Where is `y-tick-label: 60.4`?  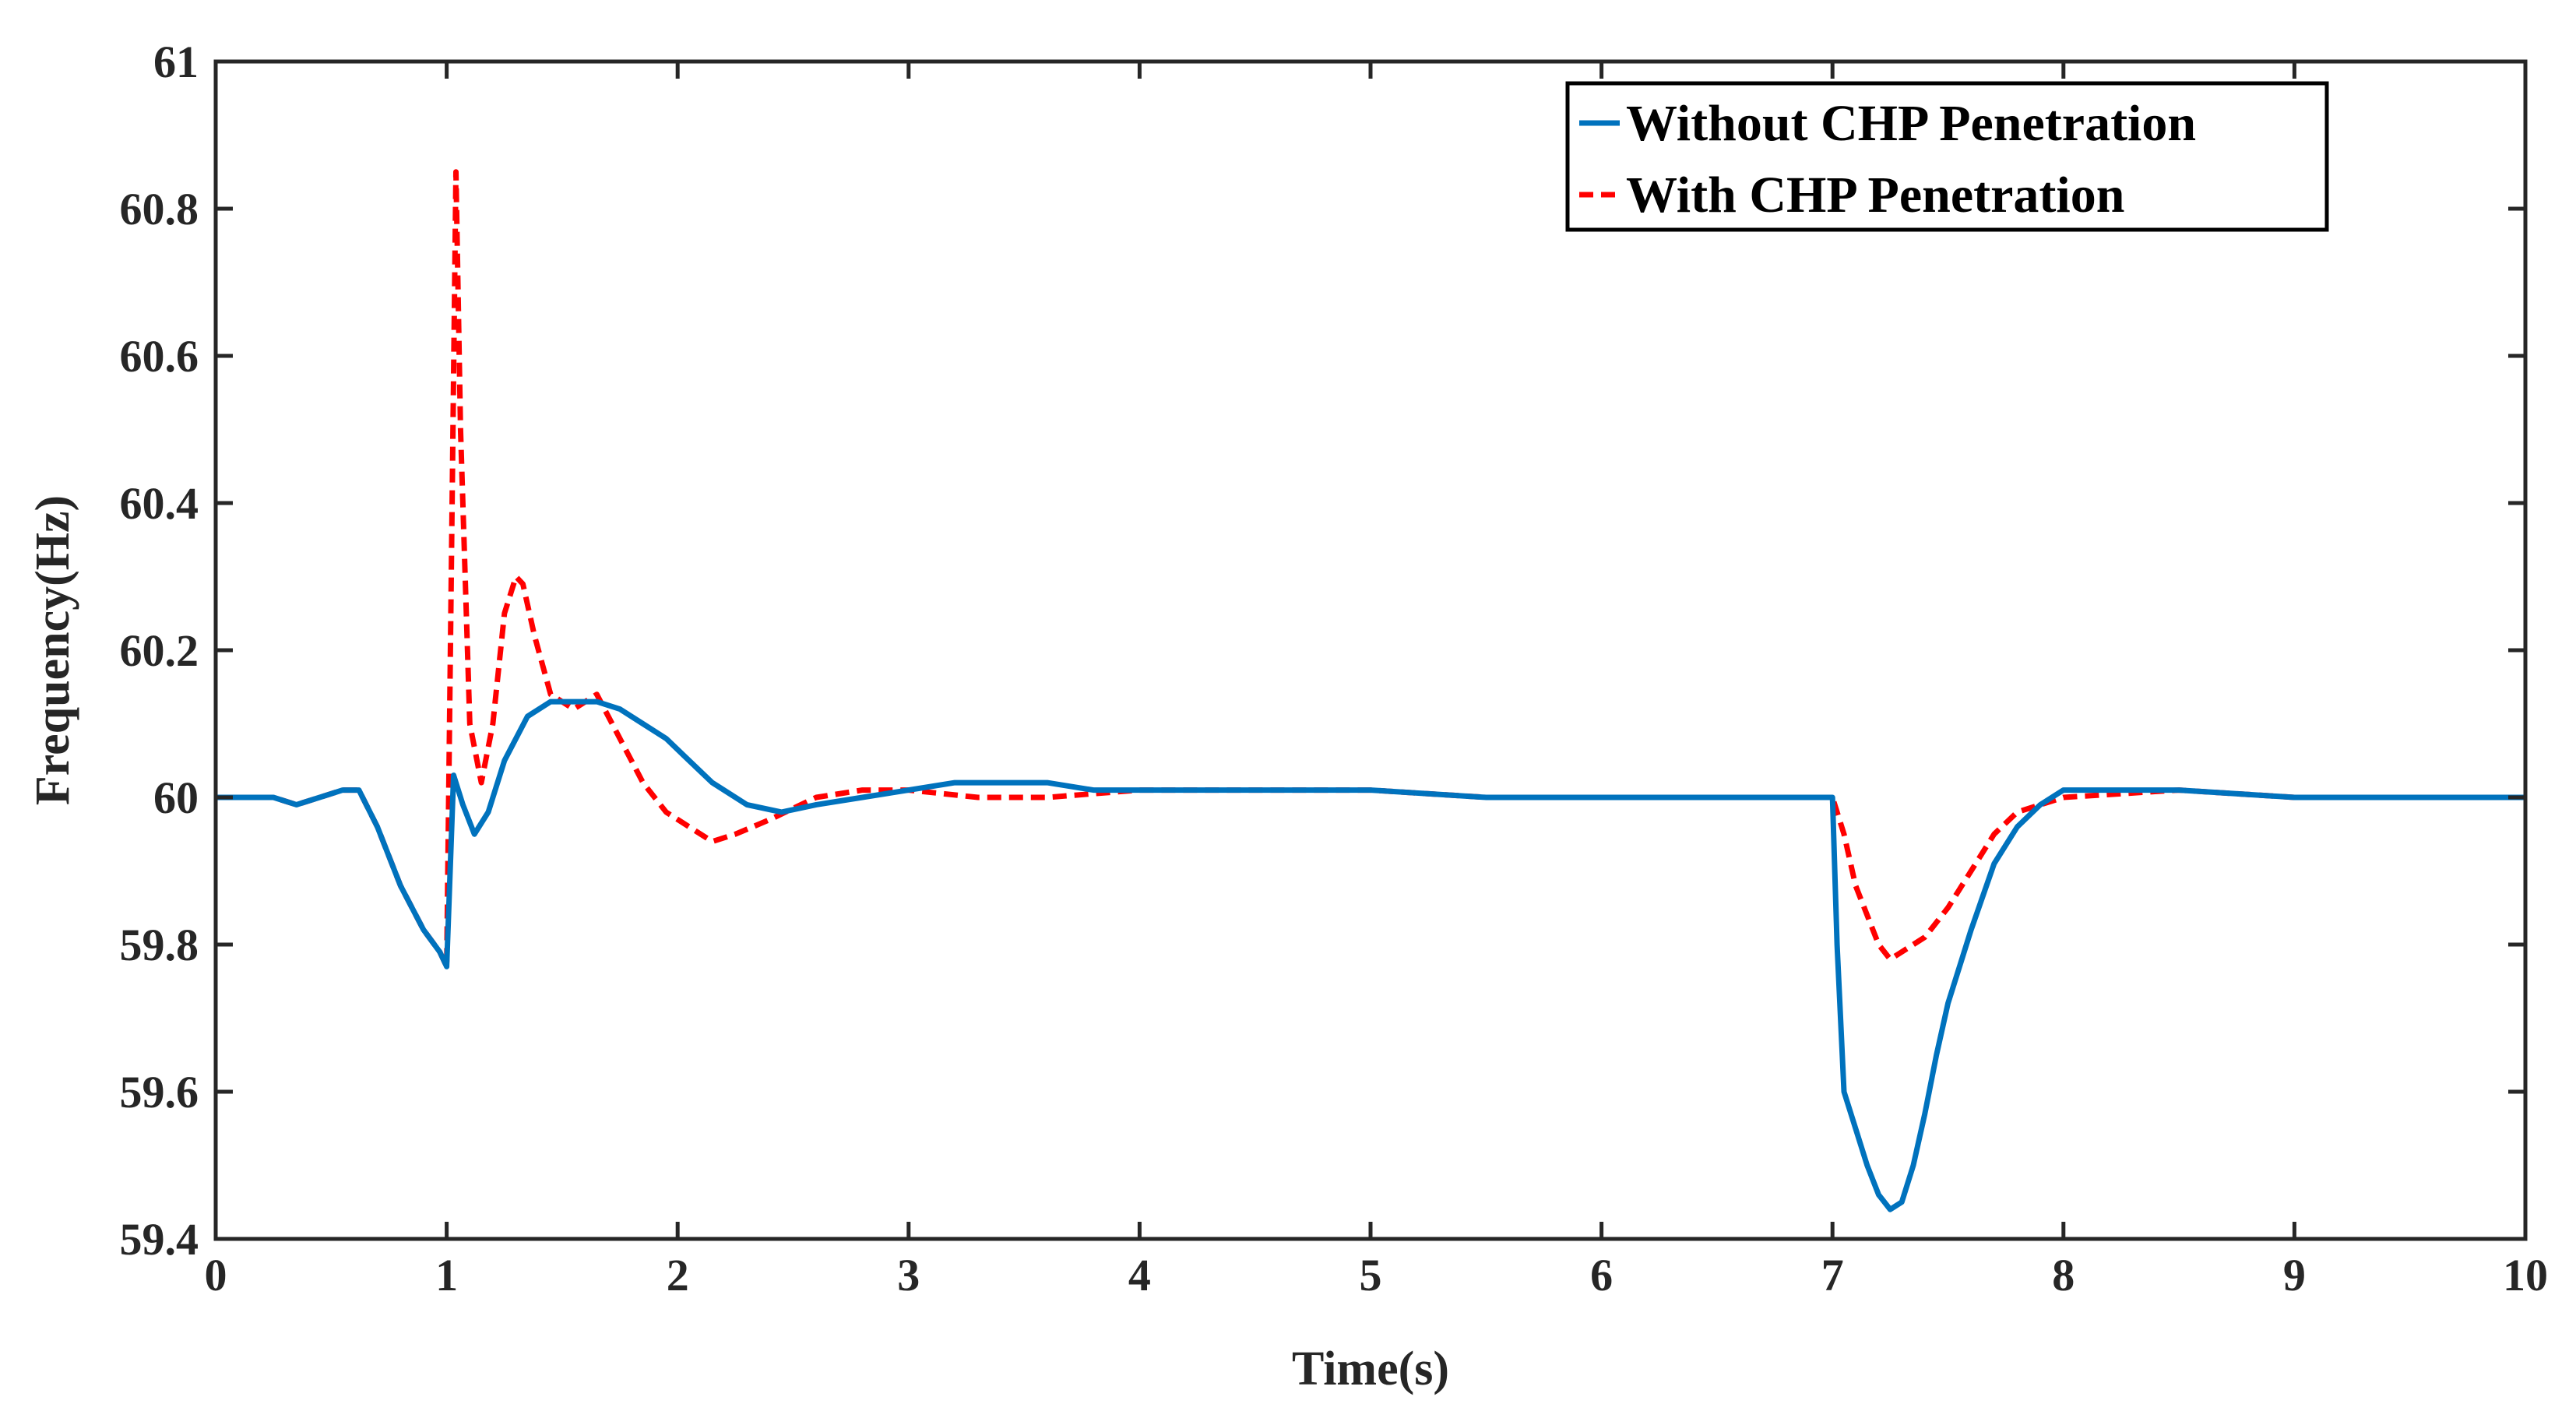 y-tick-label: 60.4 is located at coordinates (159, 504).